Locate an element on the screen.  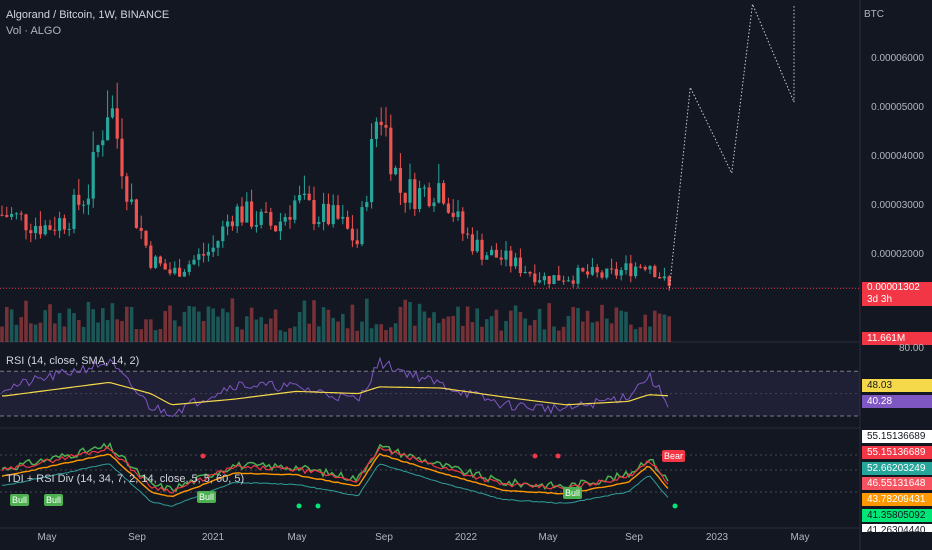
time-label: May is located at coordinates (800, 537).